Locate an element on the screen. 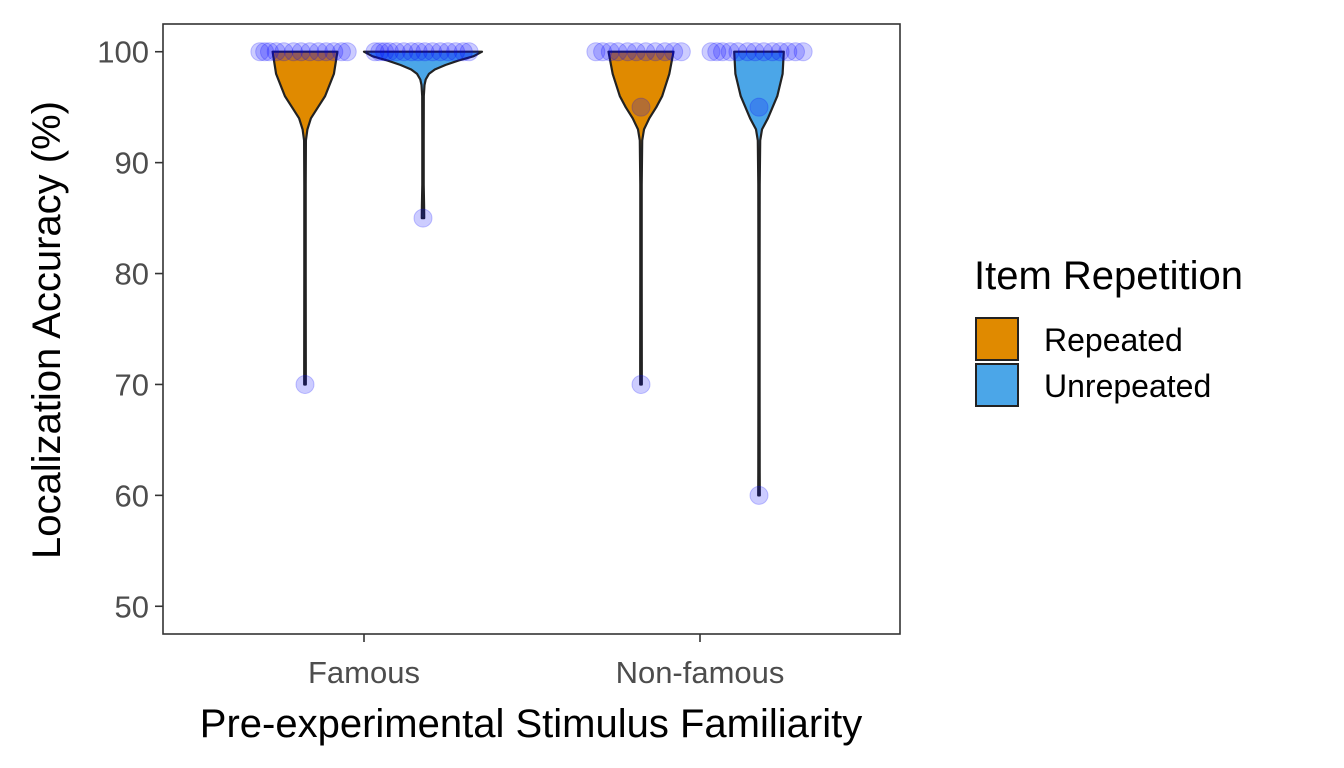  violin-repeated-famous is located at coordinates (305, 218).